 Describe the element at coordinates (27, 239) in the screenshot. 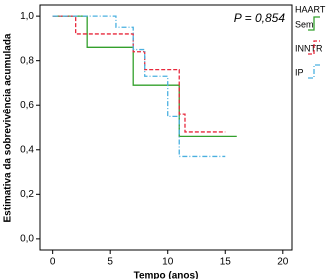

I see `y-tick-label: 0,0` at that location.